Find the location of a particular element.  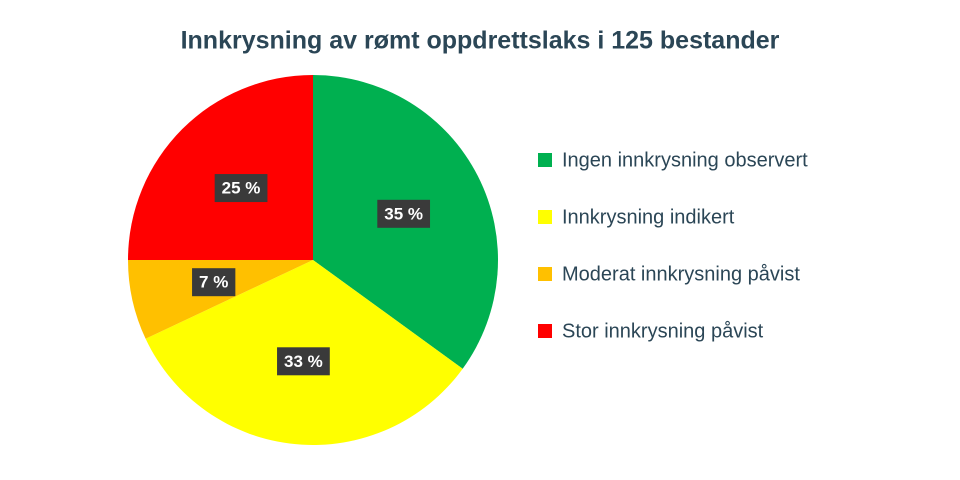

legend-label: Ingen innkrysning observert is located at coordinates (685, 160).